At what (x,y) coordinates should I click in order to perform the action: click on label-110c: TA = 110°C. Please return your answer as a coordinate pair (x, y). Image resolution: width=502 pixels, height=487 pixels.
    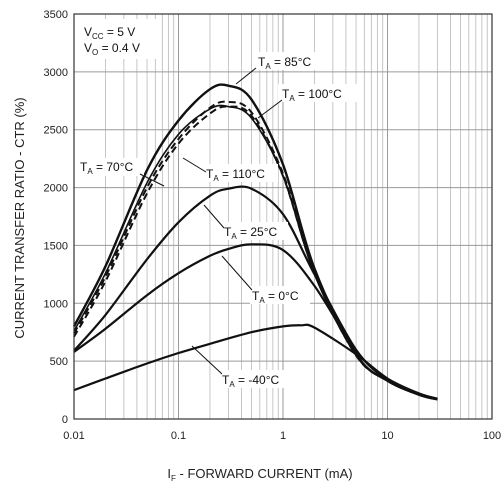
    Looking at the image, I should click on (235, 175).